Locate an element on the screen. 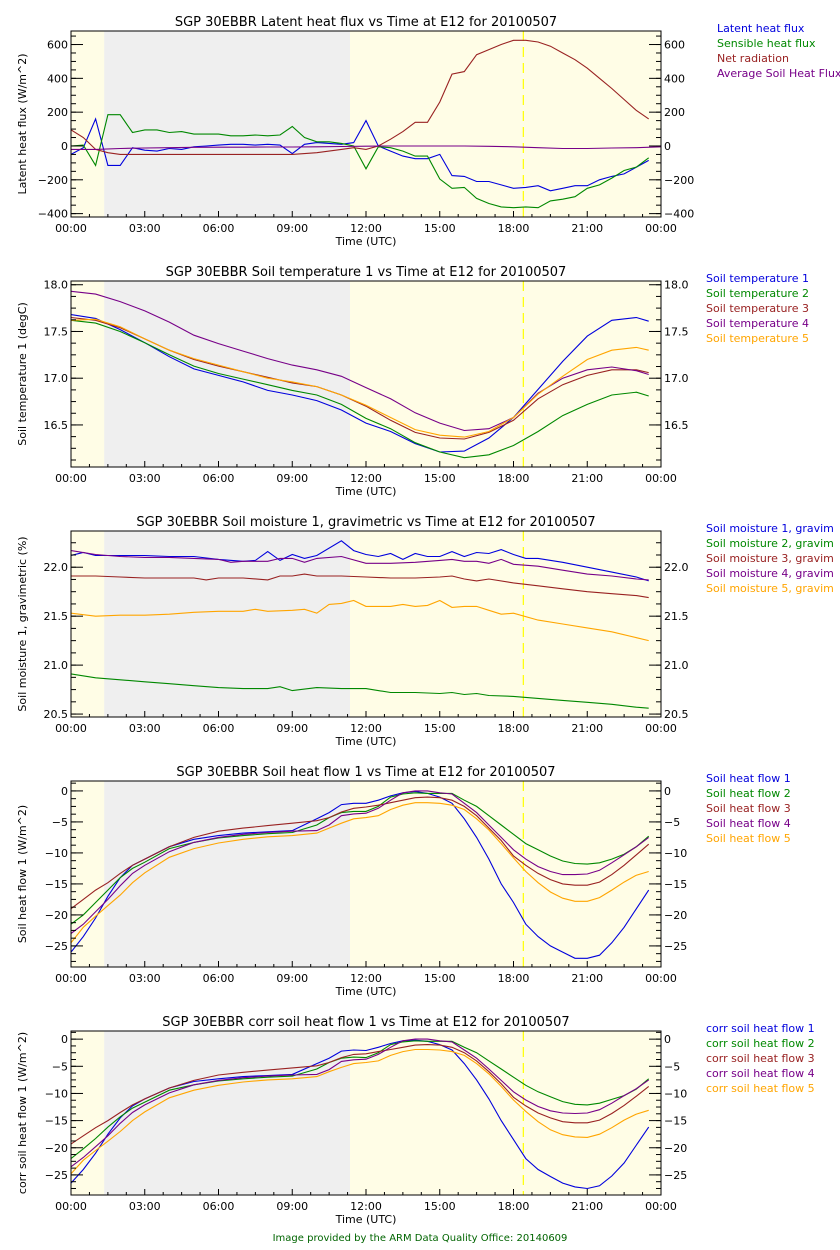 Image resolution: width=840 pixels, height=1250 pixels. legend-entry-2: Soil heat flow 2 is located at coordinates (748, 793).